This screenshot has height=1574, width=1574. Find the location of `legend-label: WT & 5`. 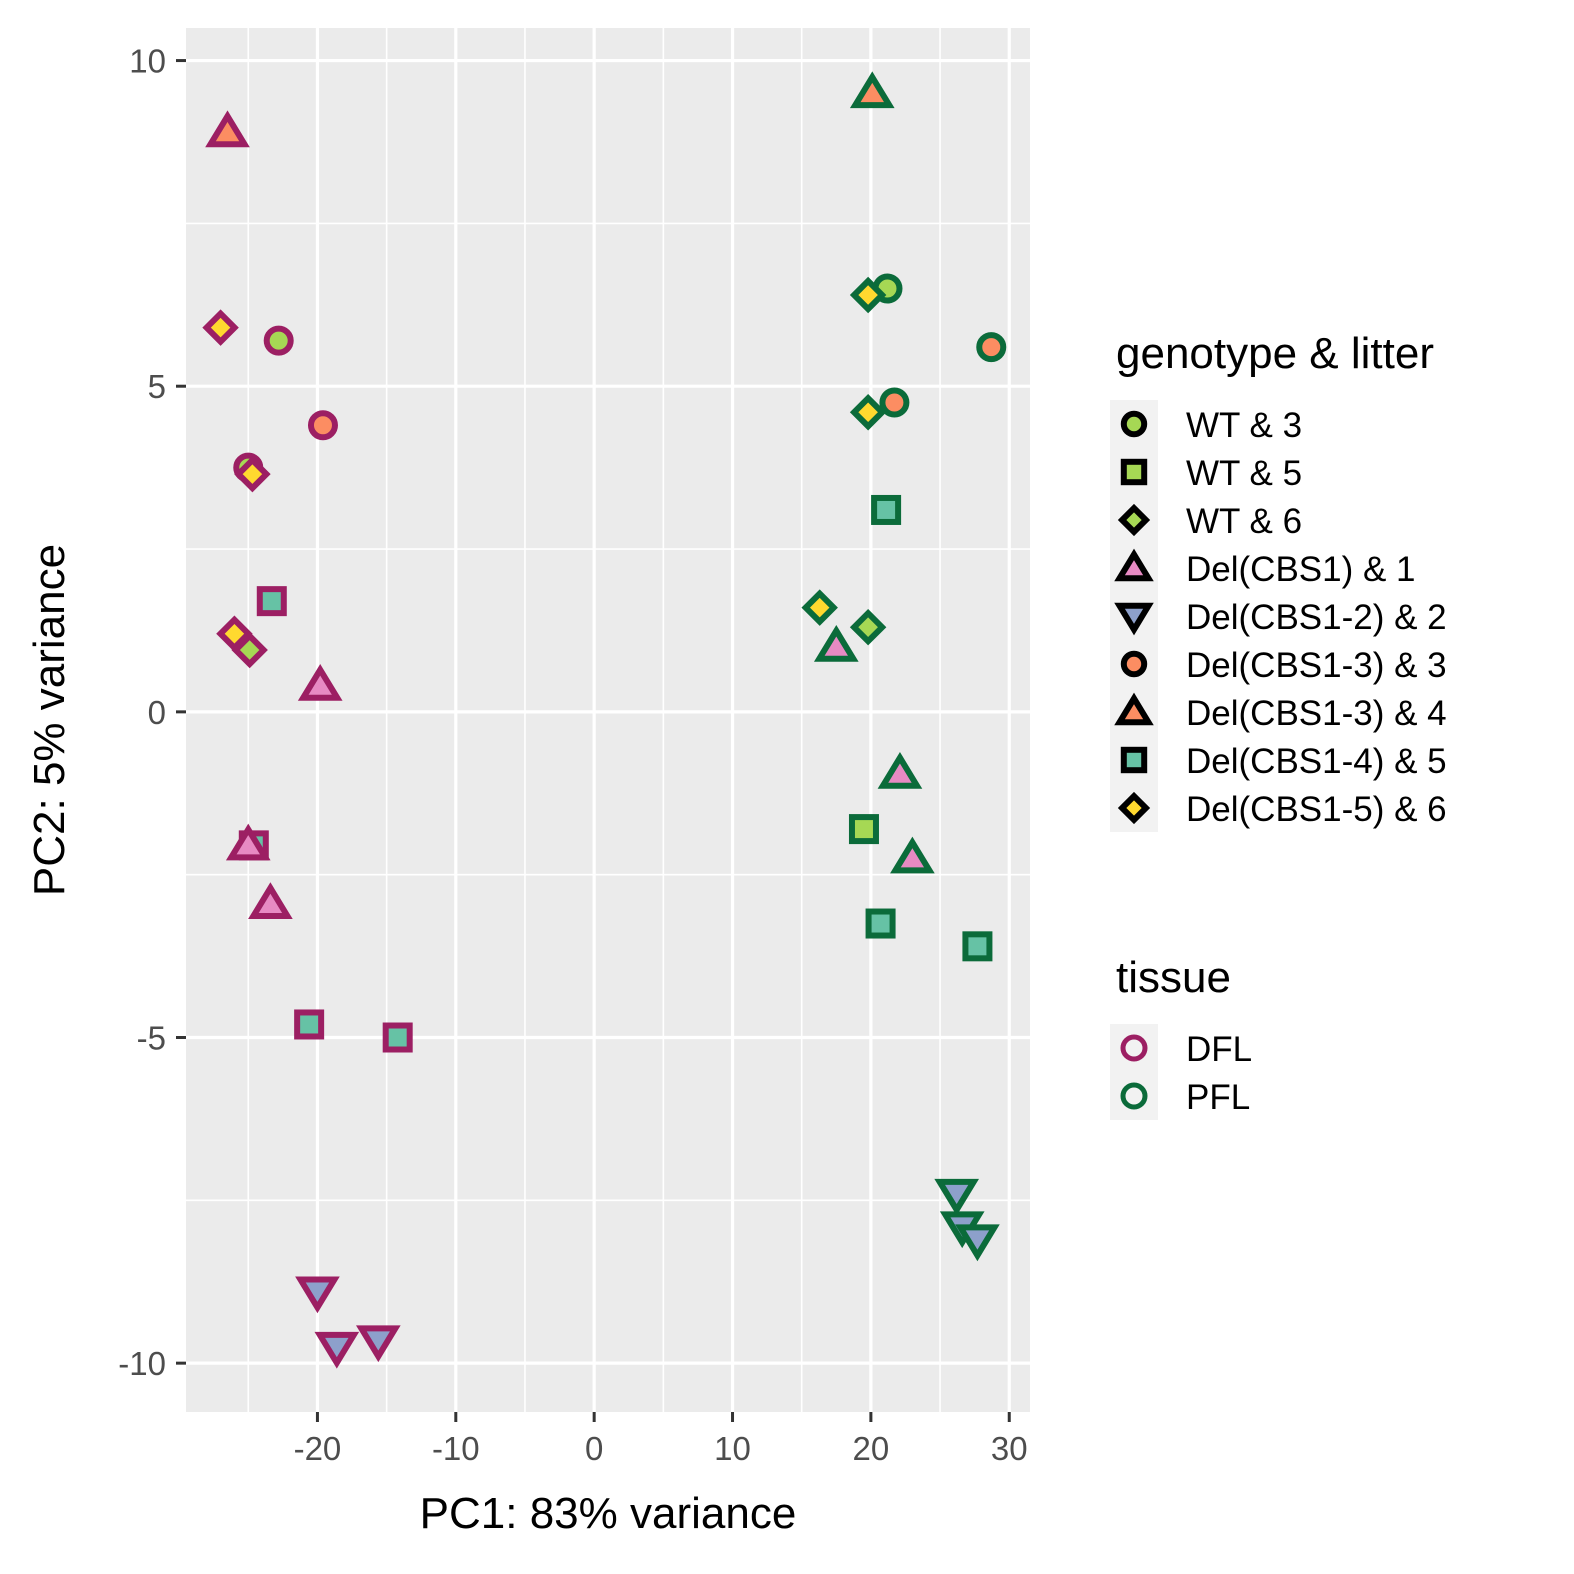

legend-label: WT & 5 is located at coordinates (1244, 473).